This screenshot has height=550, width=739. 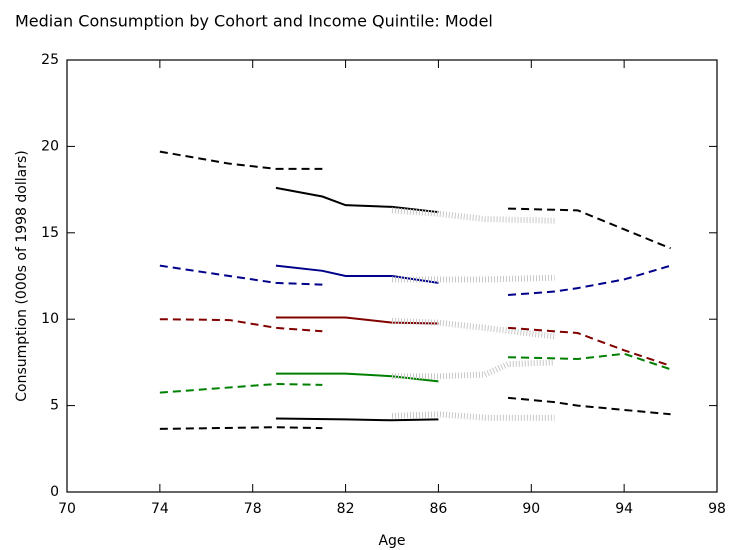 What do you see at coordinates (531, 509) in the screenshot?
I see `x-tick-label: 90` at bounding box center [531, 509].